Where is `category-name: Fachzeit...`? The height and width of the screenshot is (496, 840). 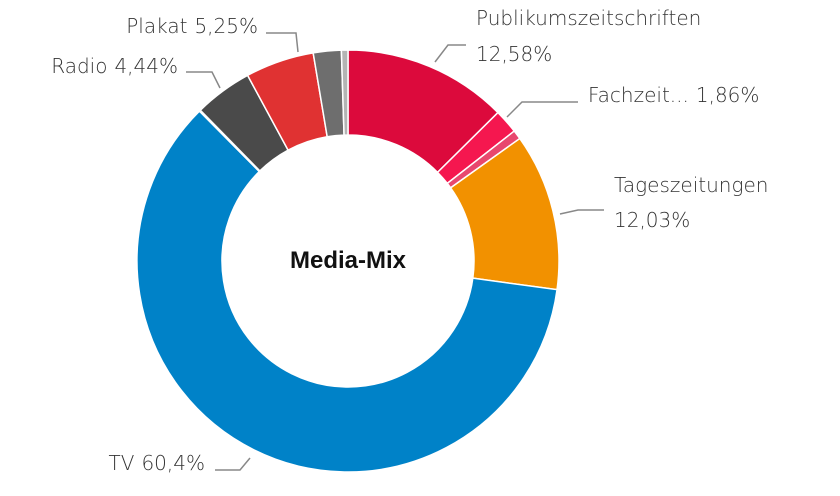 category-name: Fachzeit... is located at coordinates (638, 95).